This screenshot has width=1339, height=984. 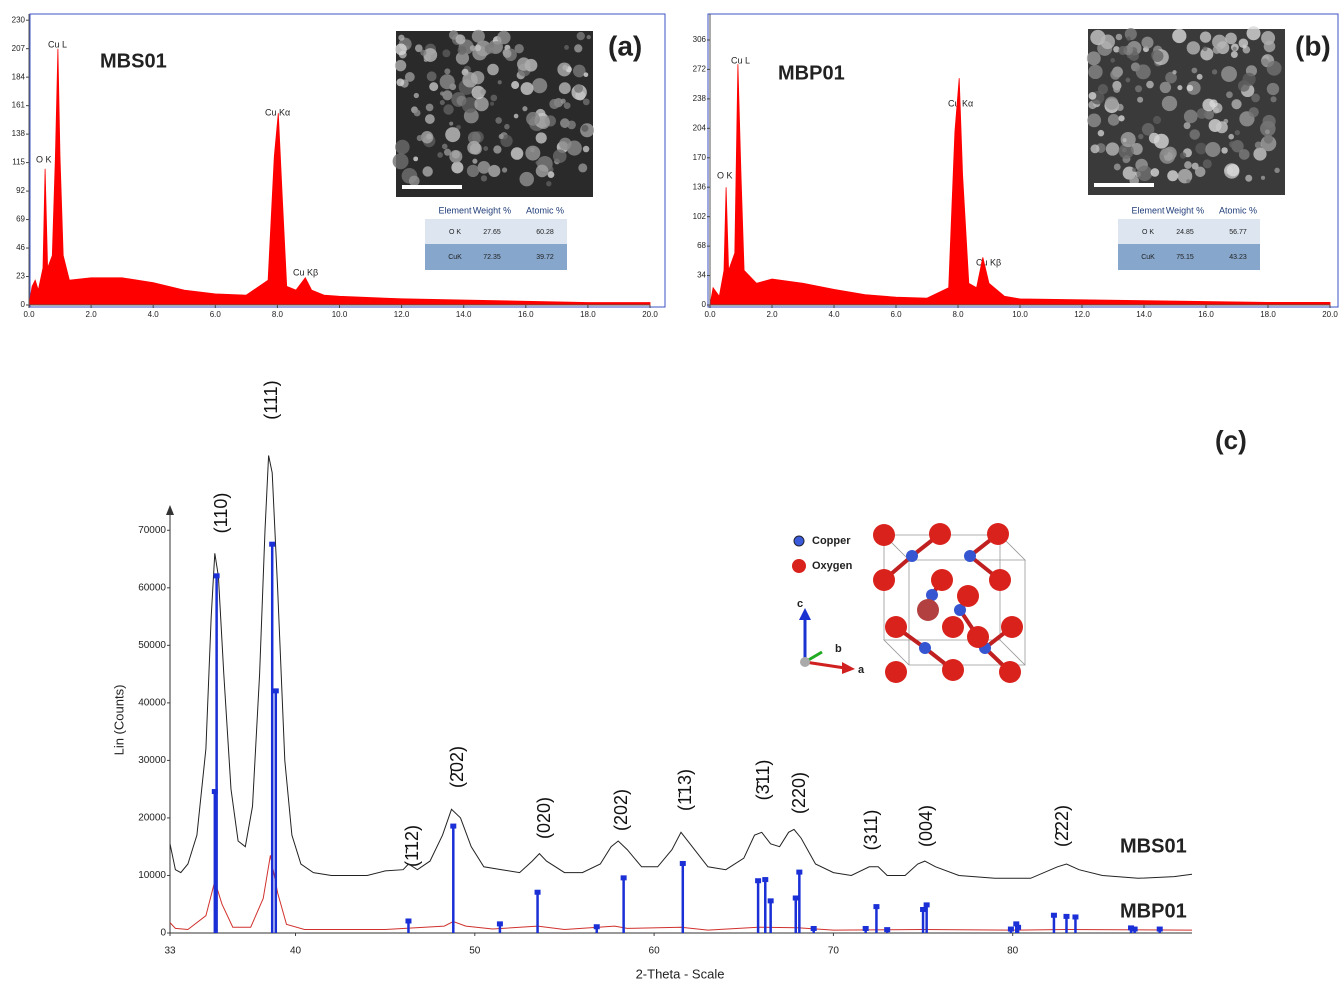 What do you see at coordinates (680, 973) in the screenshot?
I see `x-axis-label: 2-Theta - Scale` at bounding box center [680, 973].